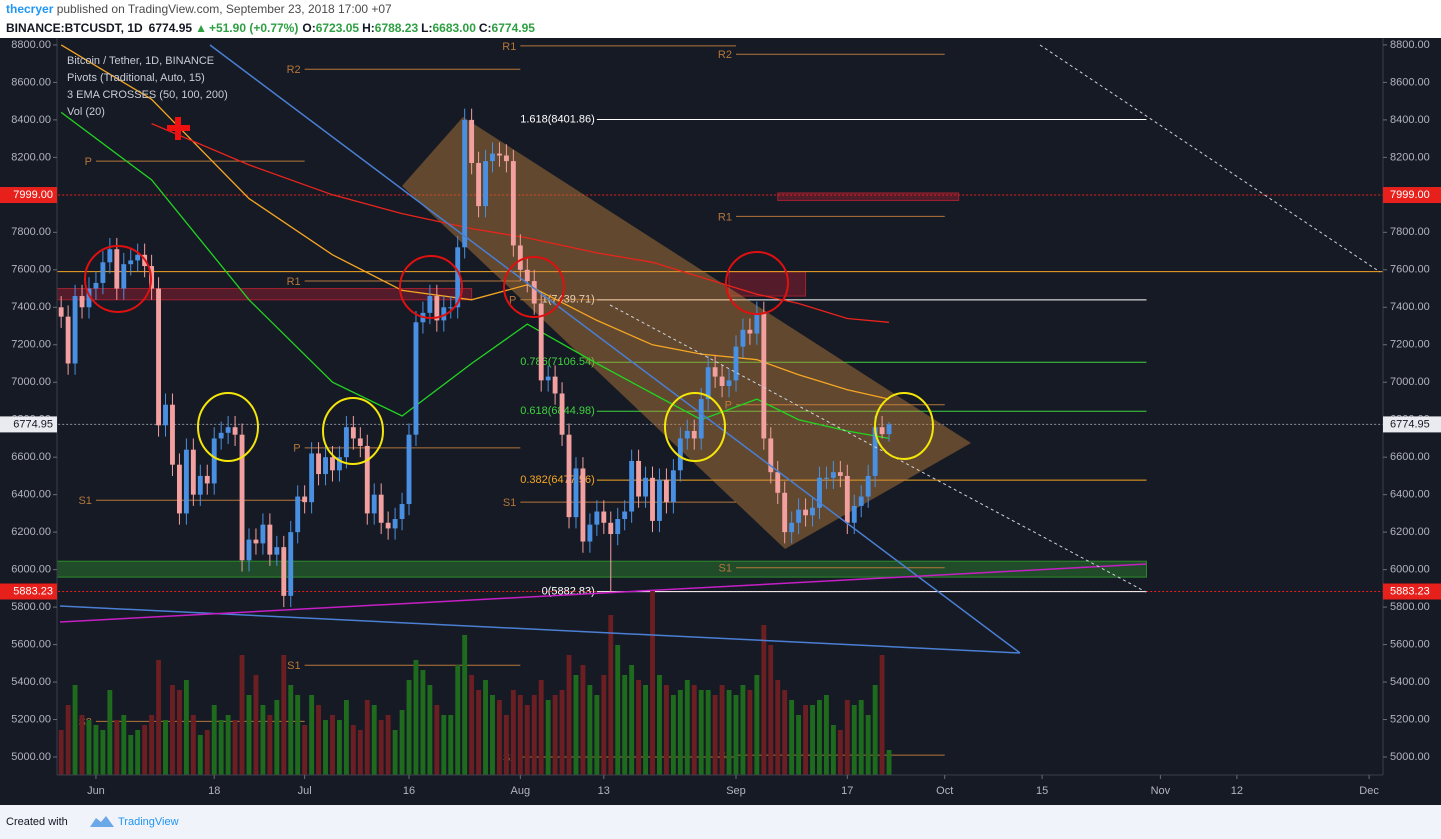 The width and height of the screenshot is (1441, 839). Describe the element at coordinates (37, 822) in the screenshot. I see `footer-created: Created with` at that location.